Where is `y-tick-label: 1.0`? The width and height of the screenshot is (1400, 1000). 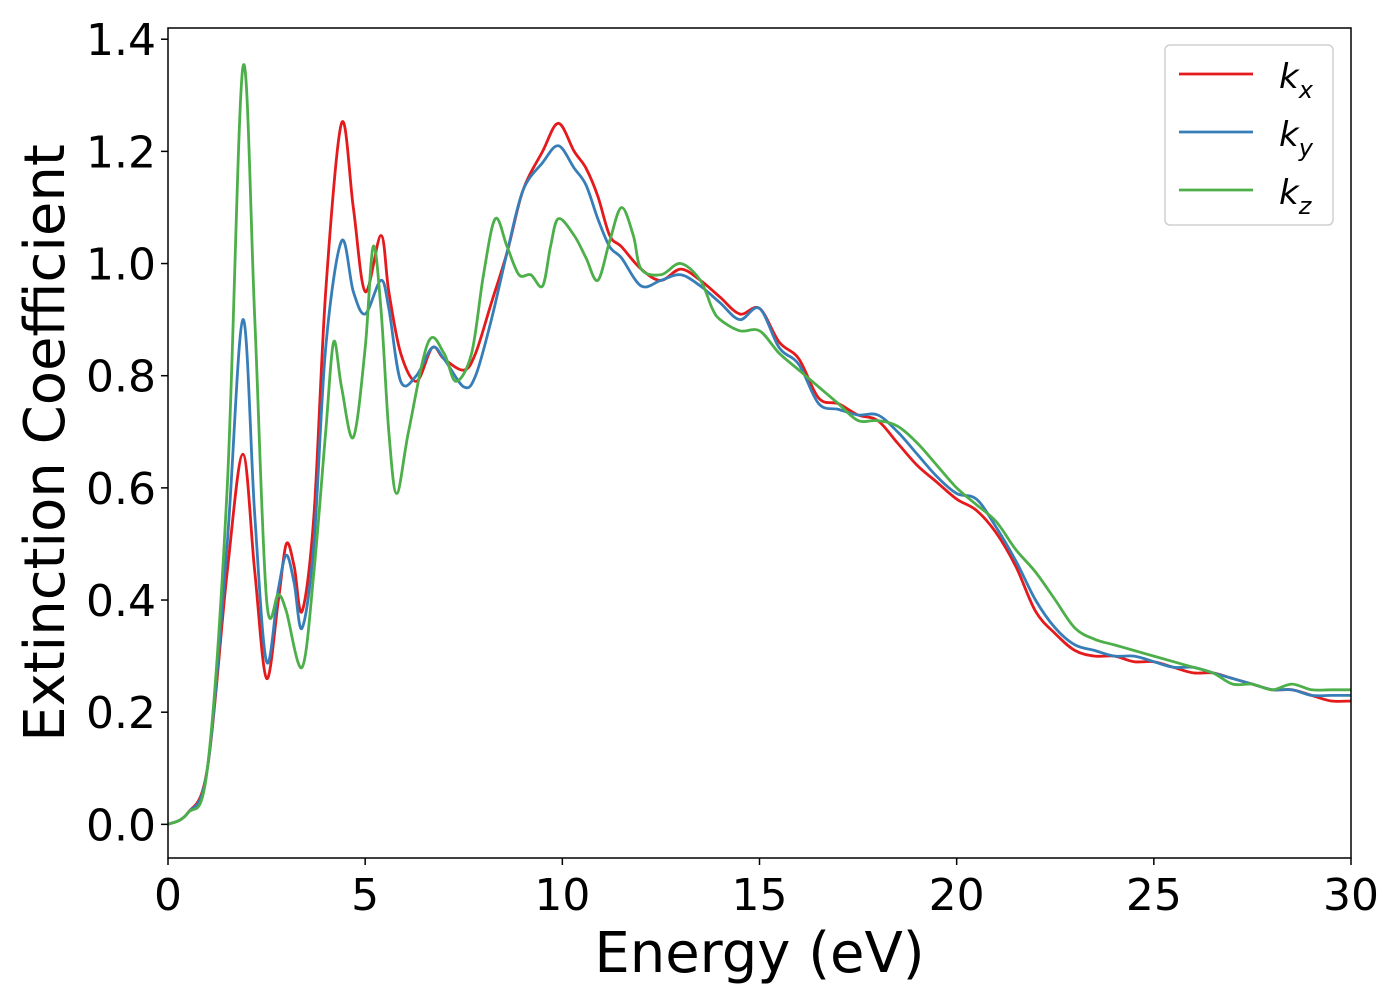 y-tick-label: 1.0 is located at coordinates (121, 265).